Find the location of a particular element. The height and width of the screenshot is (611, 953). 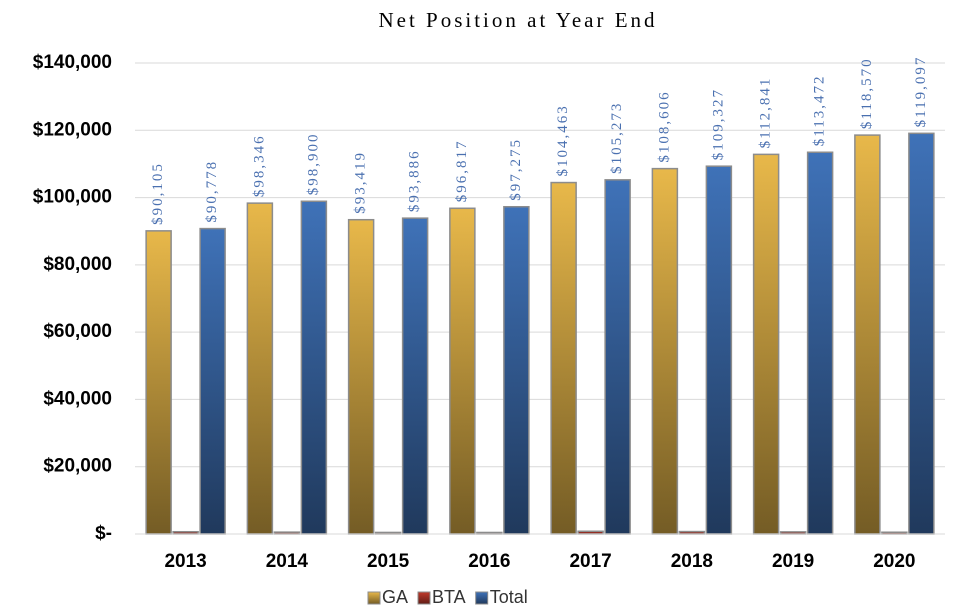

legend-label: Total is located at coordinates (509, 597).